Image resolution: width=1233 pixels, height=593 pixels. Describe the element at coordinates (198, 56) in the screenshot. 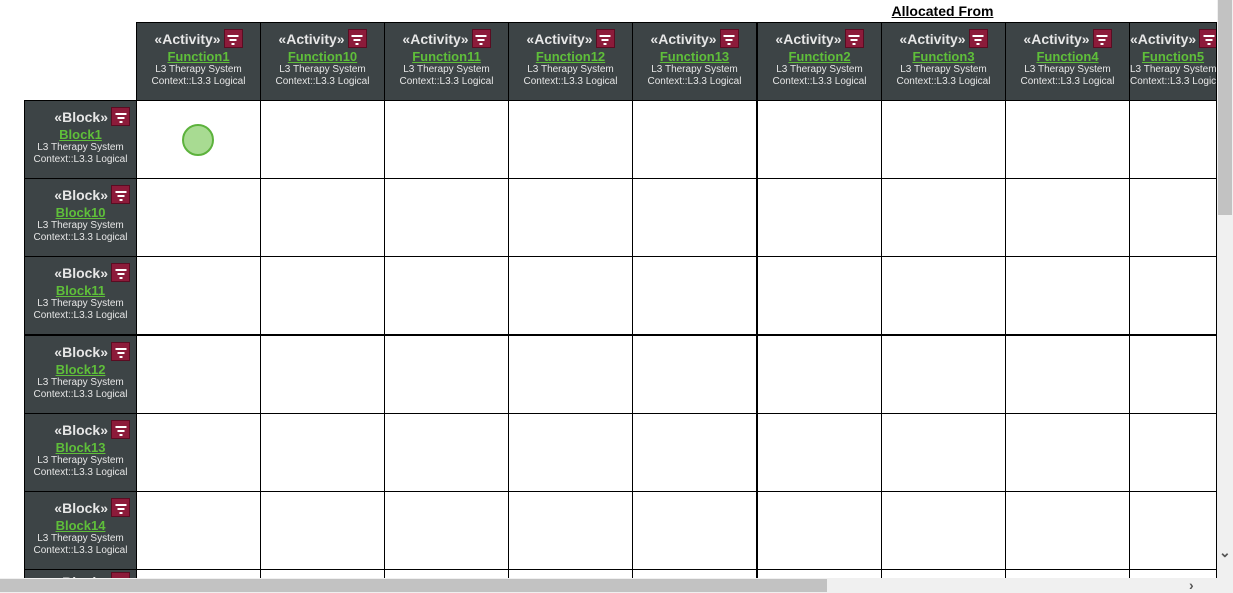

I see `element-link: Function1` at that location.